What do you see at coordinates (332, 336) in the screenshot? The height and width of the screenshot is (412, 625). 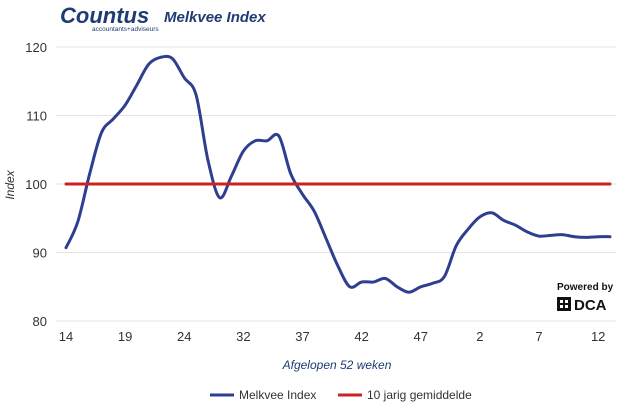 I see `x-axis-ticks: 14 19 24 32 37 42 47 2 7 12` at bounding box center [332, 336].